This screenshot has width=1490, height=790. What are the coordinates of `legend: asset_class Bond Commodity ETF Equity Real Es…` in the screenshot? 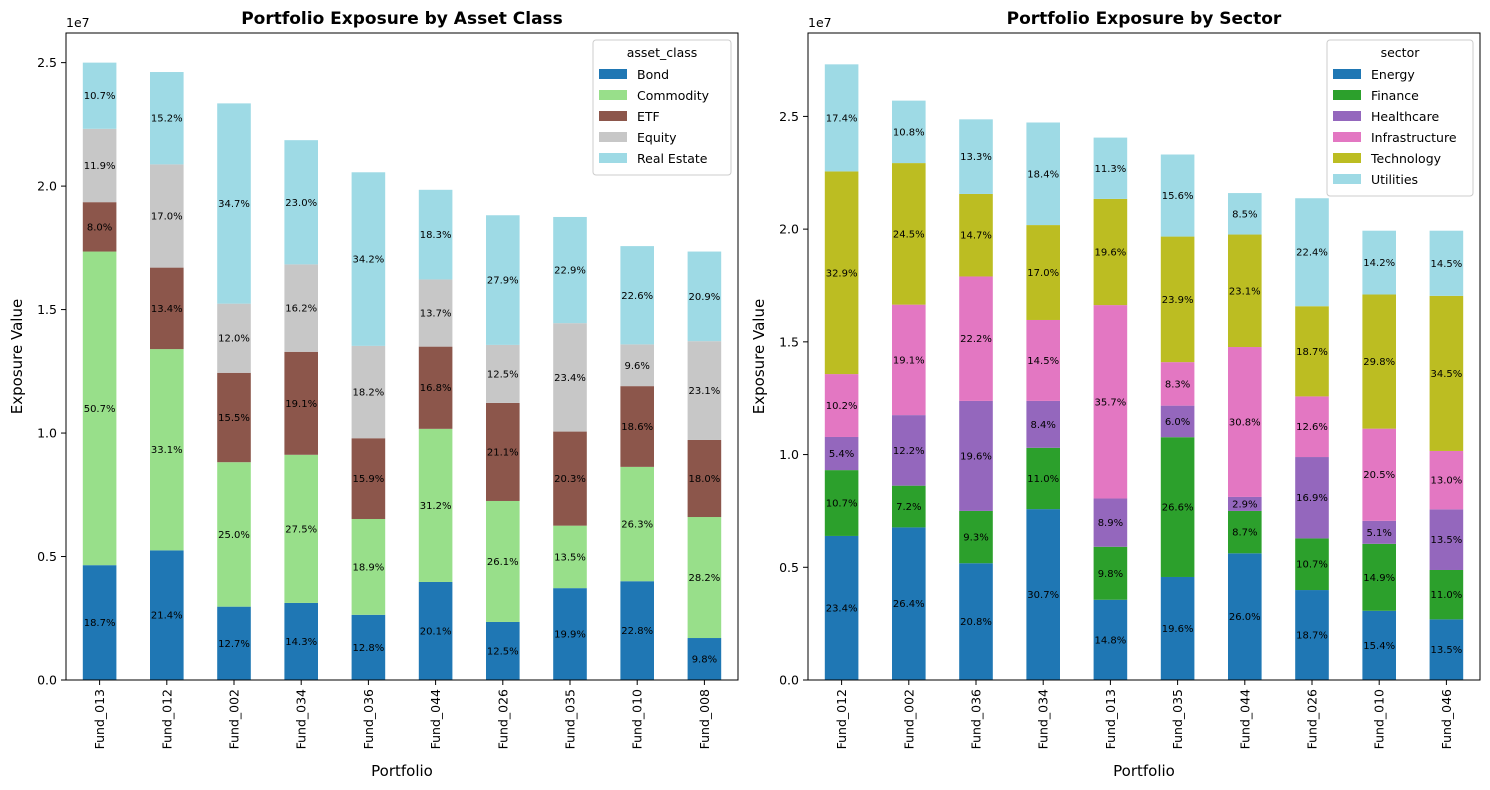 It's located at (662, 107).